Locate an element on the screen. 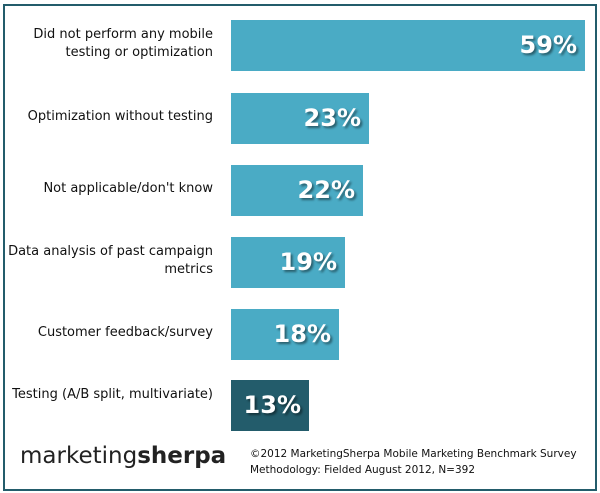 This screenshot has width=600, height=493. bar: 18% is located at coordinates (285, 334).